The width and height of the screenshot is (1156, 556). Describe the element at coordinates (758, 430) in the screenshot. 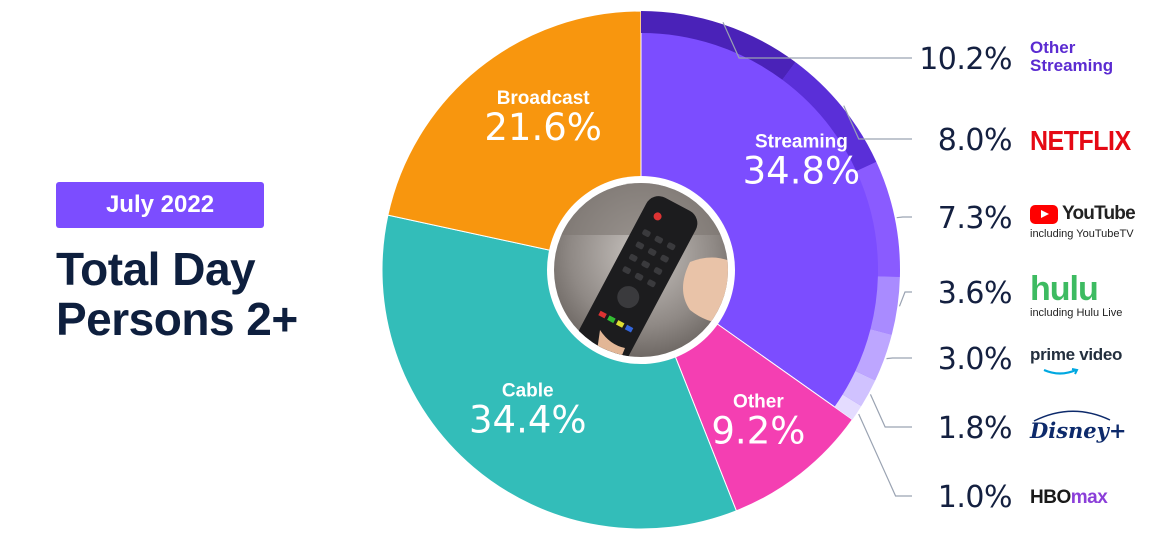

I see `slice-value-other: 9.2%` at that location.